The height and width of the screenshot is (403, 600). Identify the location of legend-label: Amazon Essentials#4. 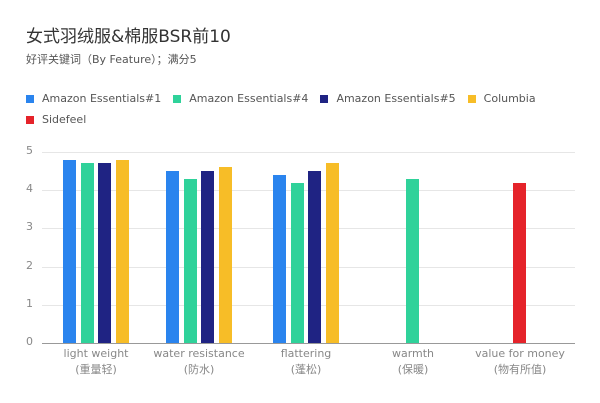
(249, 98).